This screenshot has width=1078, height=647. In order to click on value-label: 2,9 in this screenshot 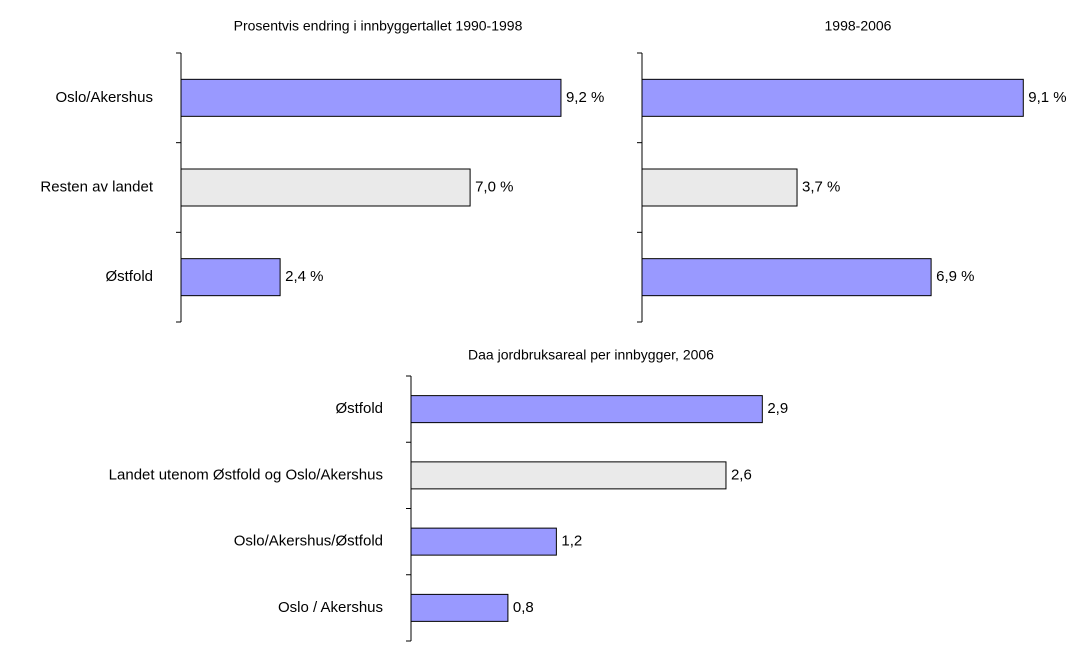, I will do `click(777, 408)`.